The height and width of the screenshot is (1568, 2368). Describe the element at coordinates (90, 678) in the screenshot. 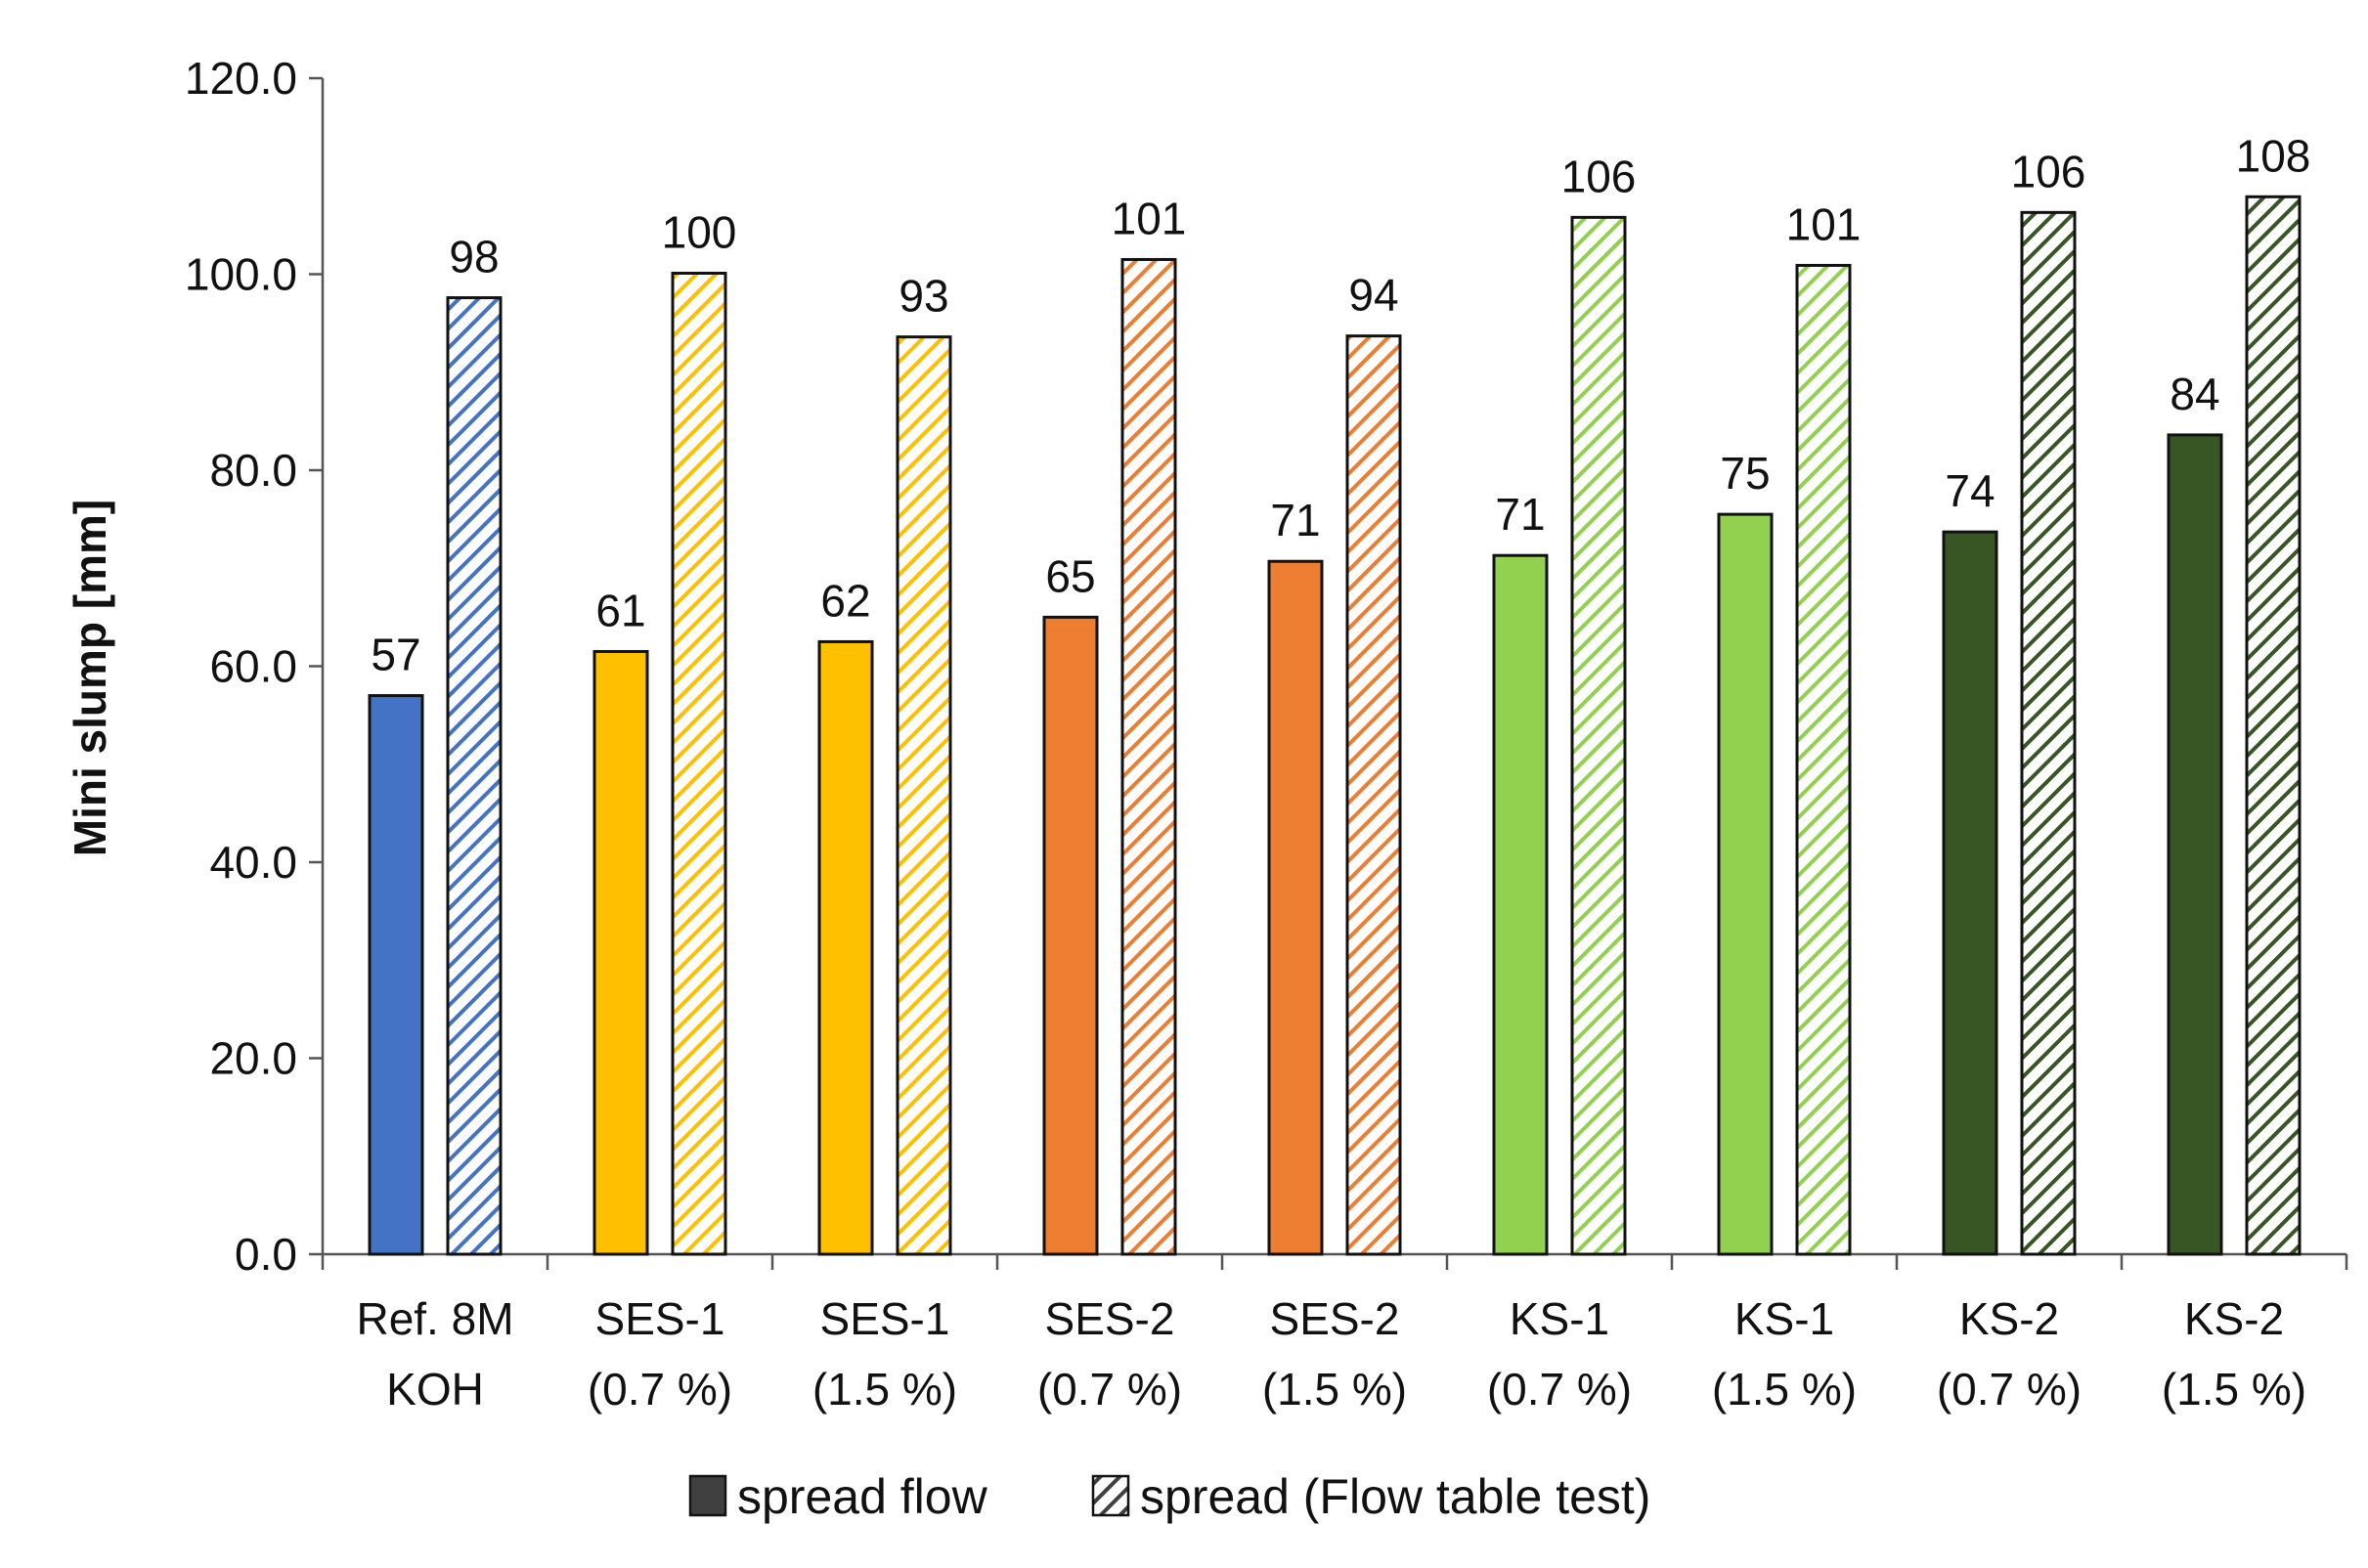

I see `y-axis-title: Mini slump [mm]` at that location.